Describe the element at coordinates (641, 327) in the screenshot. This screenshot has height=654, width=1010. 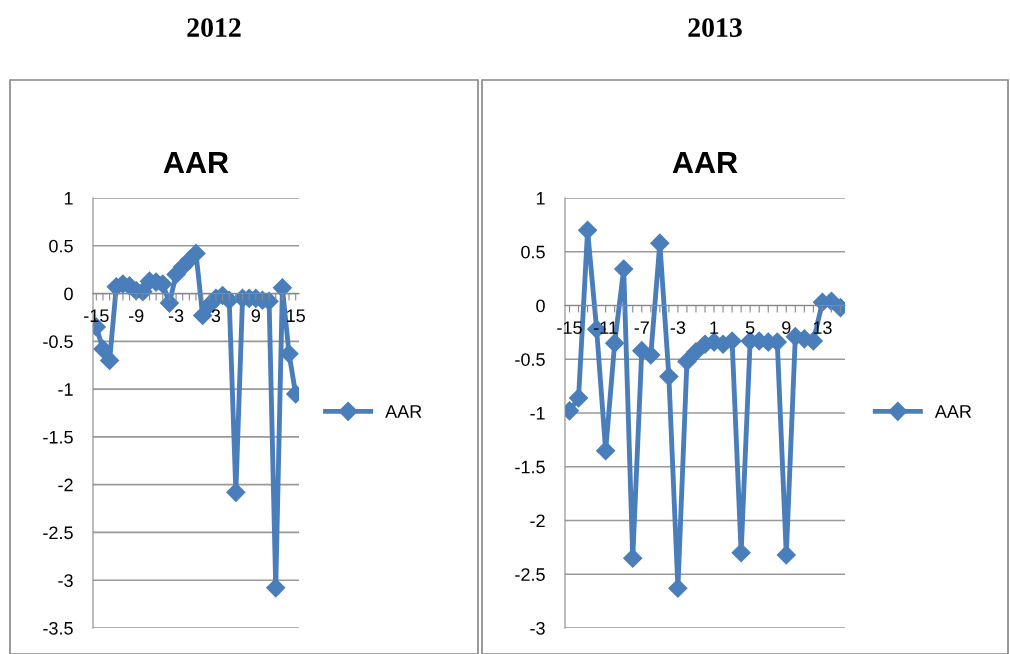
I see `x-tick-label: -7` at that location.